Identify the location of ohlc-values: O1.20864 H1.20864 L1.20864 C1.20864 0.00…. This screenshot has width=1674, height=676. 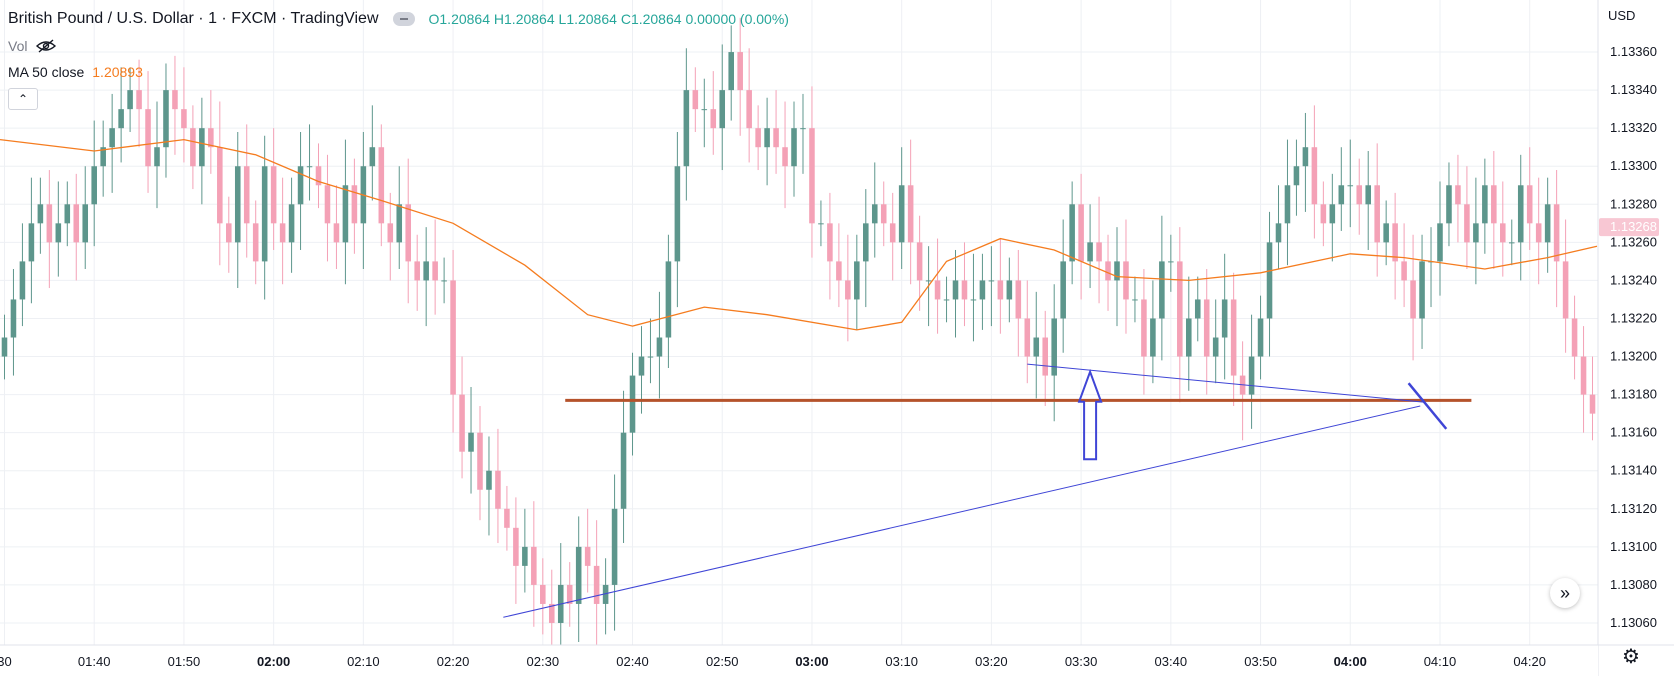
(609, 19).